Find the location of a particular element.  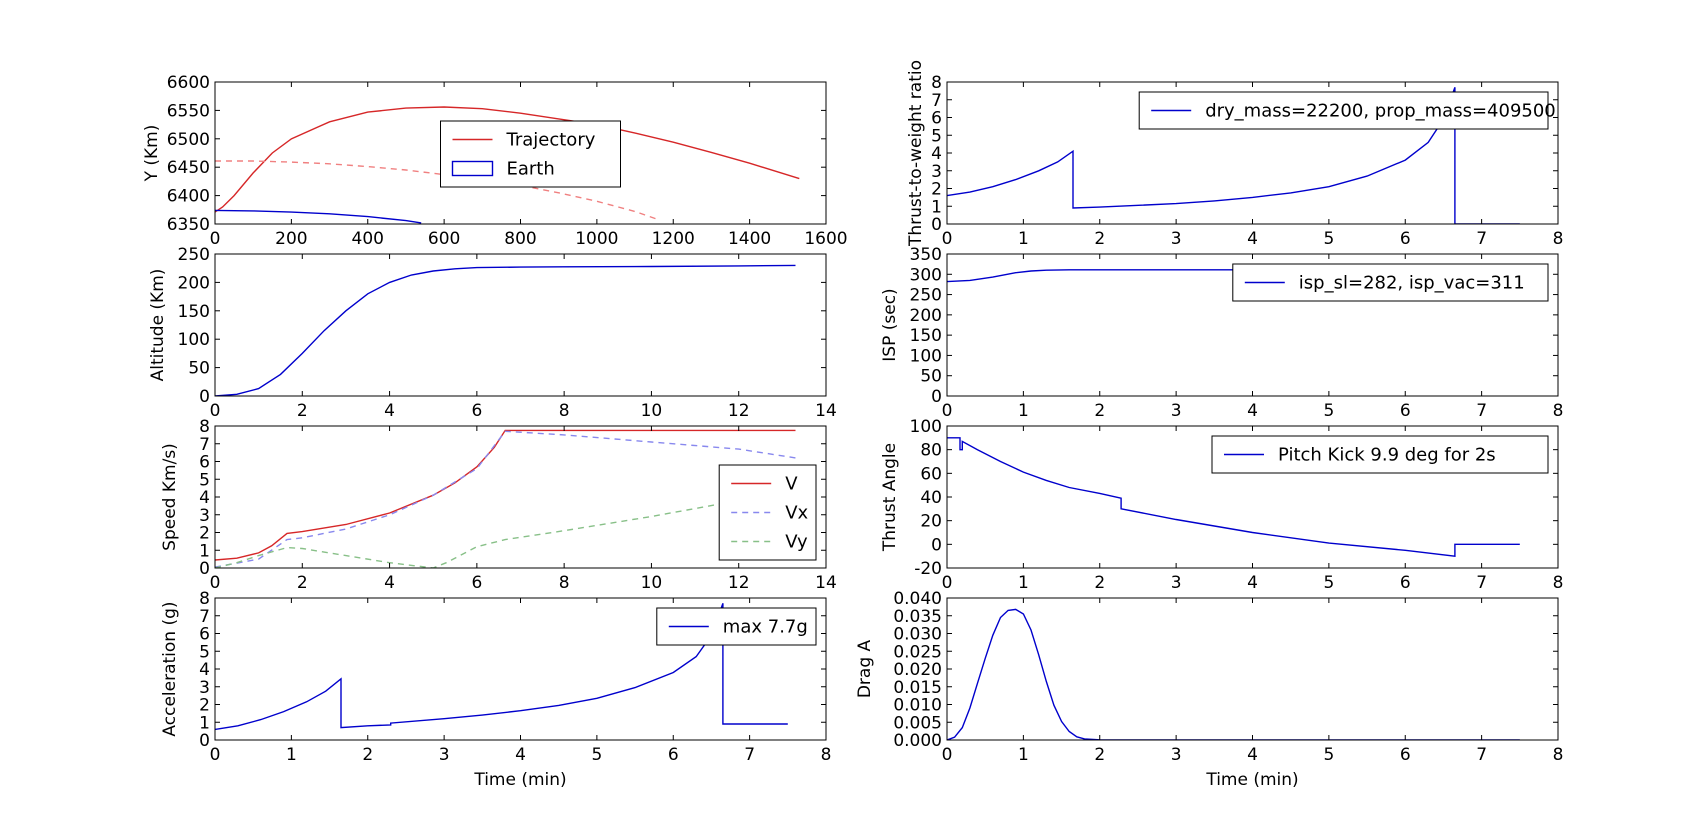

legend-label: max 7.7g is located at coordinates (765, 627).